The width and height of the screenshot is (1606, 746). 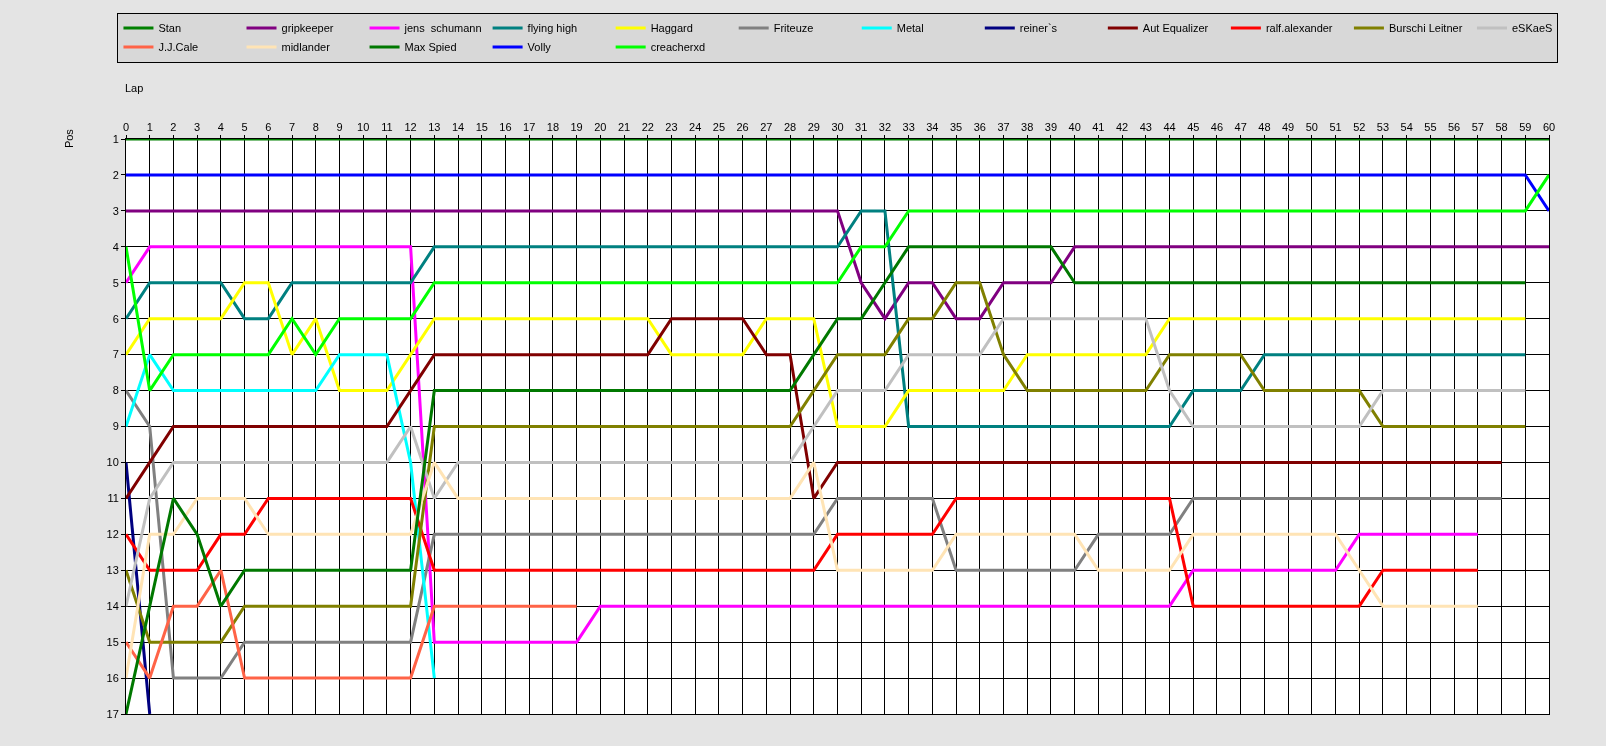 I want to click on y-tick-label: 17, so click(x=112, y=713).